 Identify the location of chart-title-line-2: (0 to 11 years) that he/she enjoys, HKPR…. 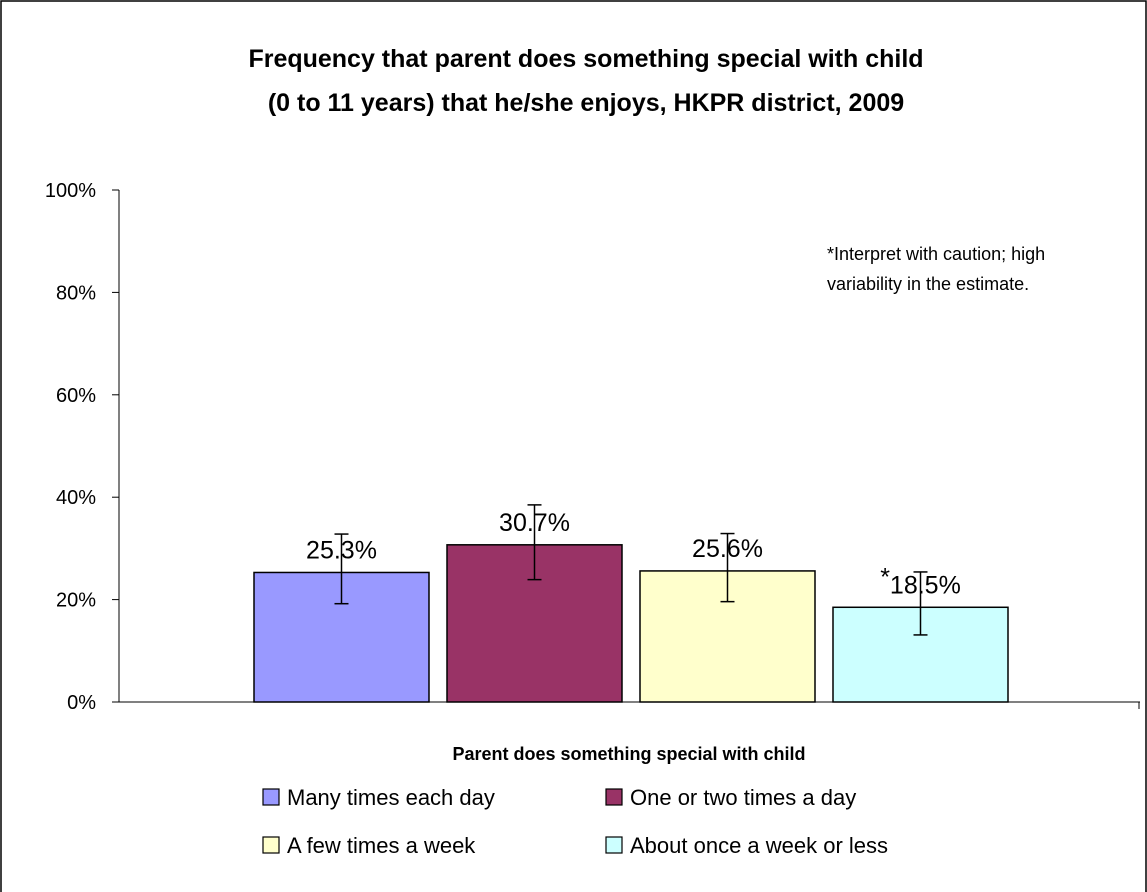
(586, 103).